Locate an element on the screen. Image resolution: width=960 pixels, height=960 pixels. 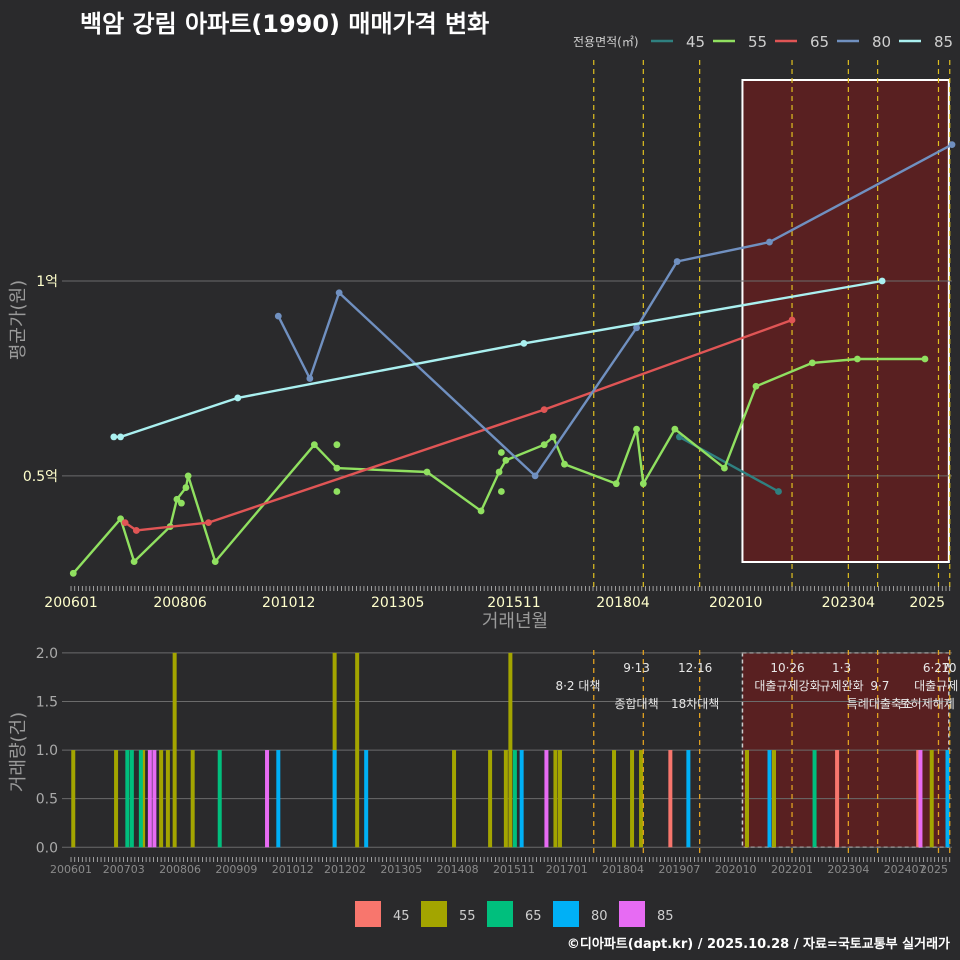
y-tick-label: 0.0 is located at coordinates (47, 848).